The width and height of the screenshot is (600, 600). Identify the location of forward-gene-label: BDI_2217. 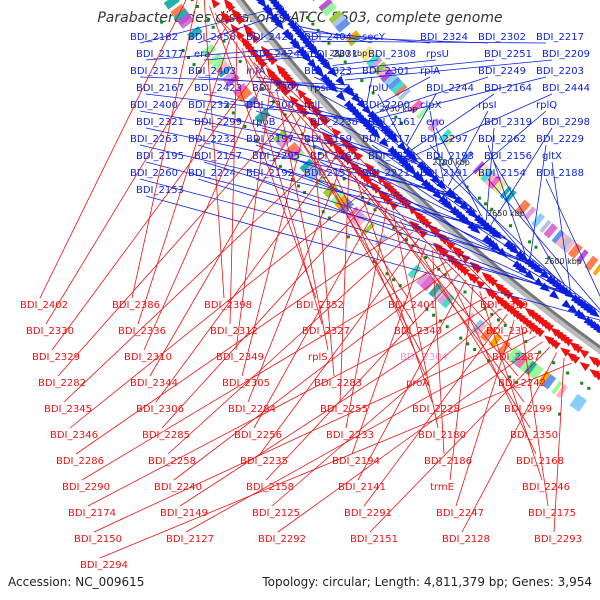
(560, 37).